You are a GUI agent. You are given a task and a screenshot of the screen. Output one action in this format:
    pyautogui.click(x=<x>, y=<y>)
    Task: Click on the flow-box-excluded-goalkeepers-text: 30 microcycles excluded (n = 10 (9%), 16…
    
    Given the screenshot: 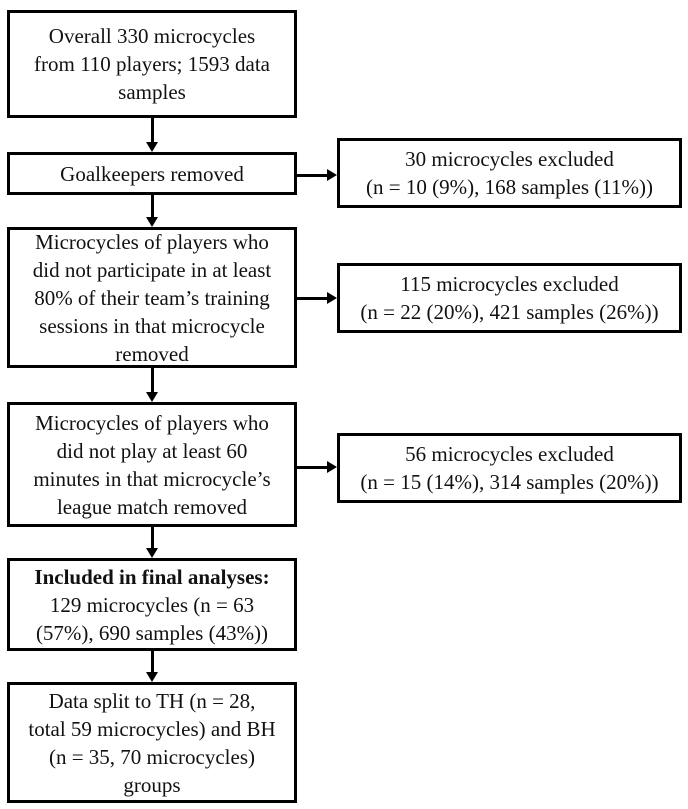 What is the action you would take?
    pyautogui.click(x=509, y=173)
    